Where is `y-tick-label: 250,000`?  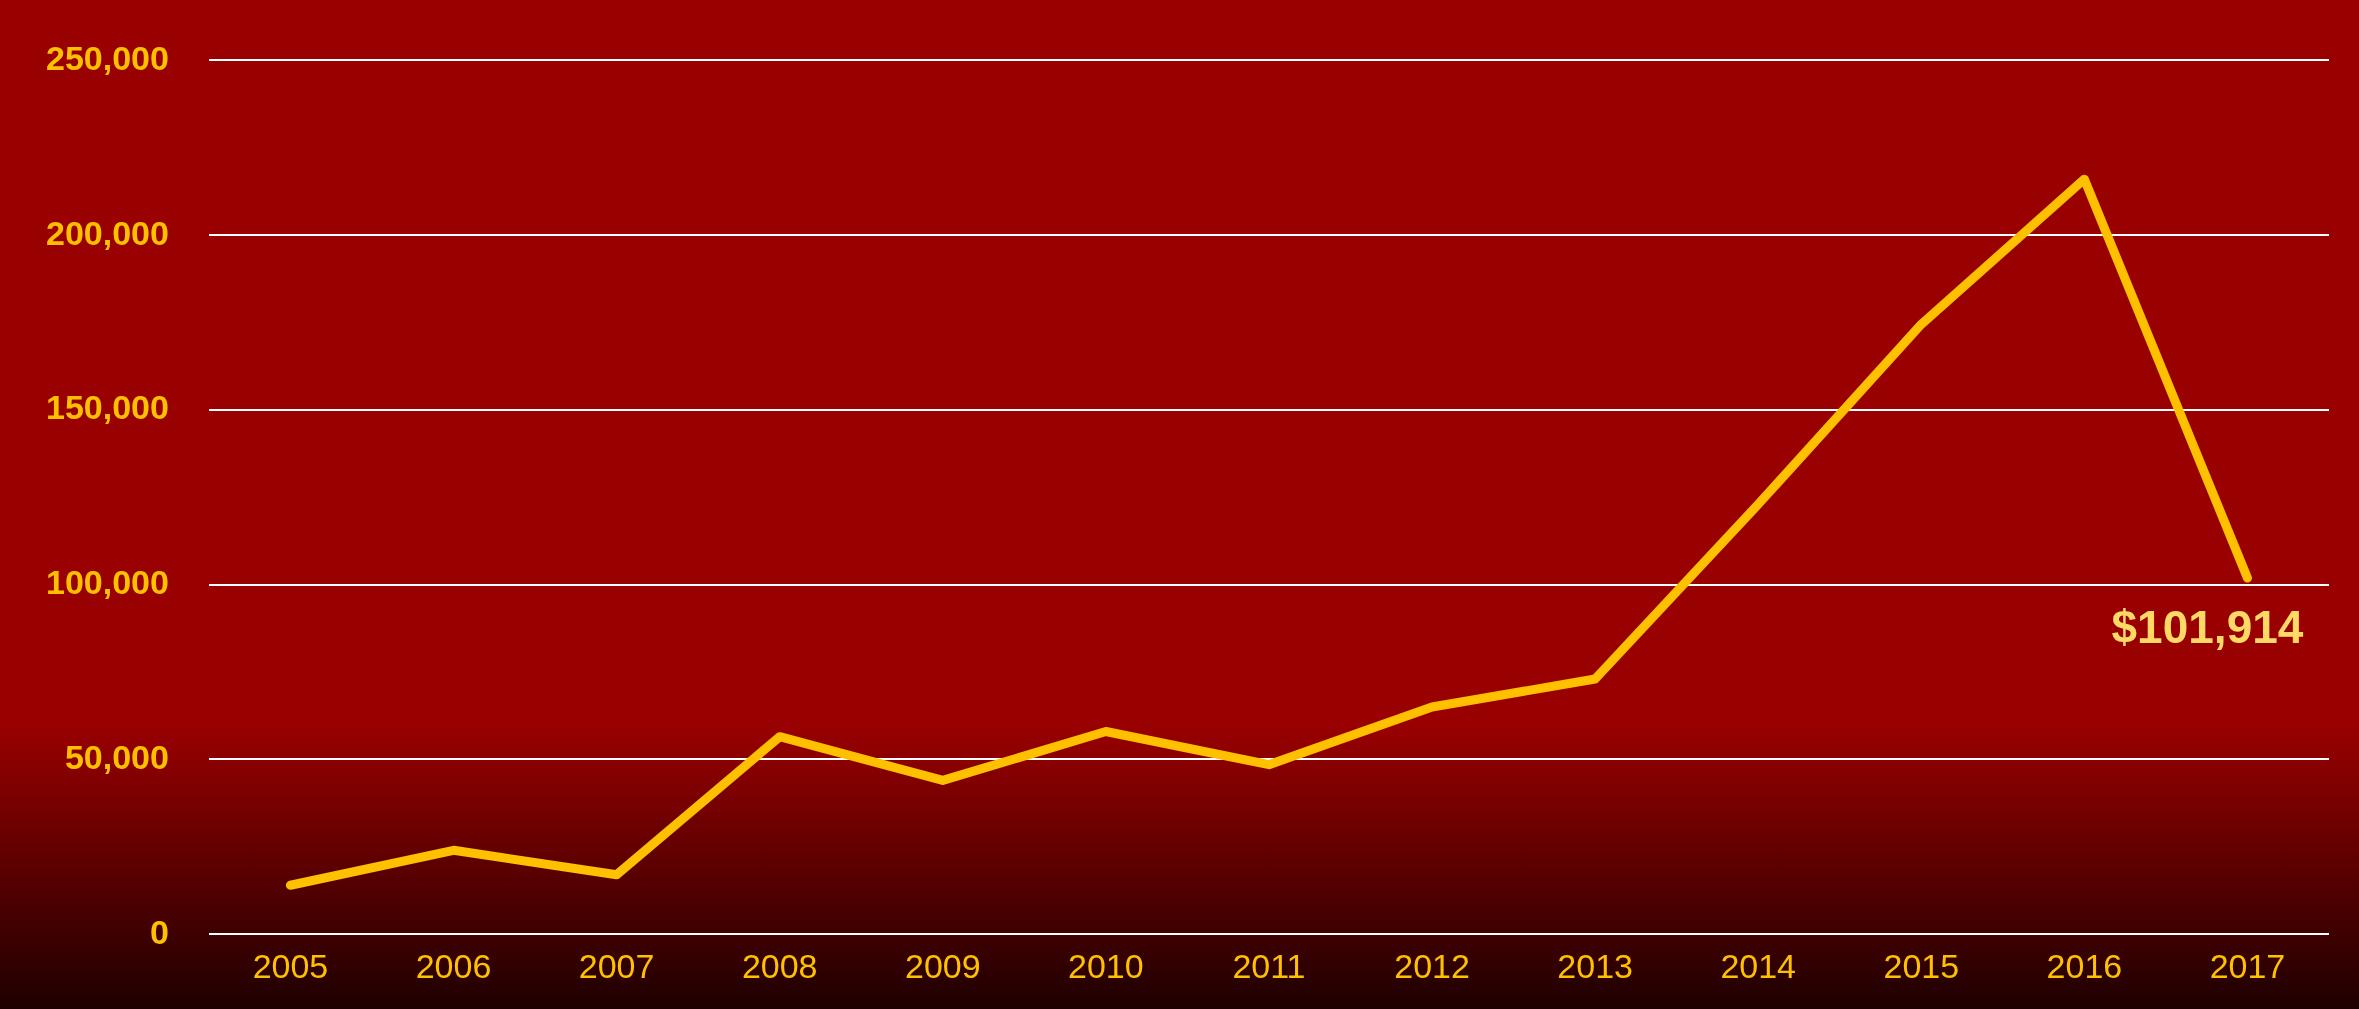
y-tick-label: 250,000 is located at coordinates (107, 57).